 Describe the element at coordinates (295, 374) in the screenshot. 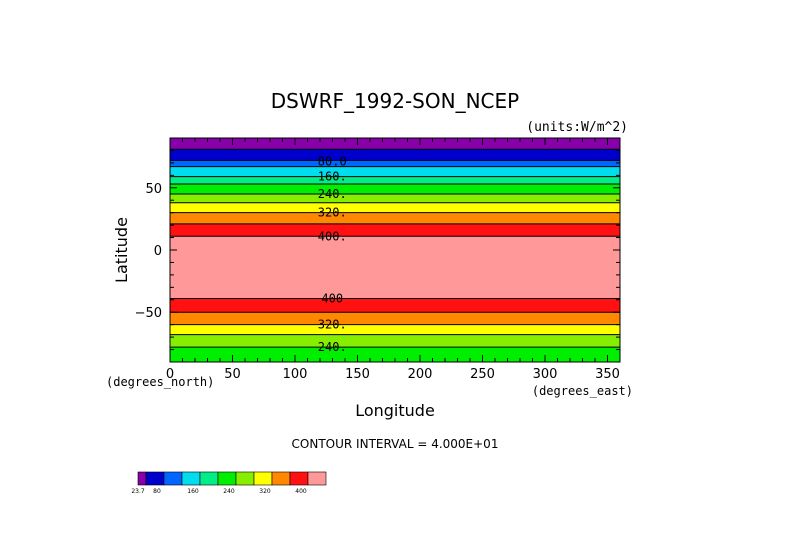

I see `x-tick-label: 100` at that location.